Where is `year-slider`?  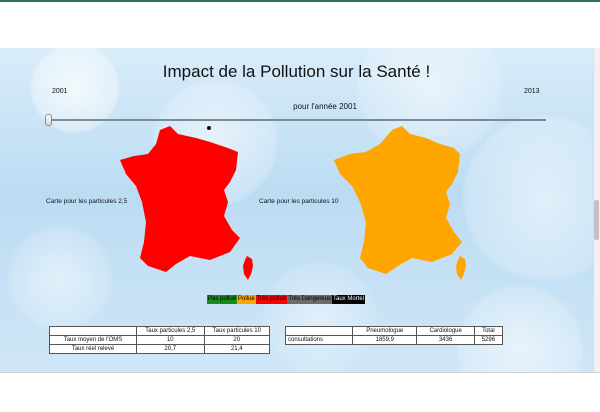 year-slider is located at coordinates (297, 120).